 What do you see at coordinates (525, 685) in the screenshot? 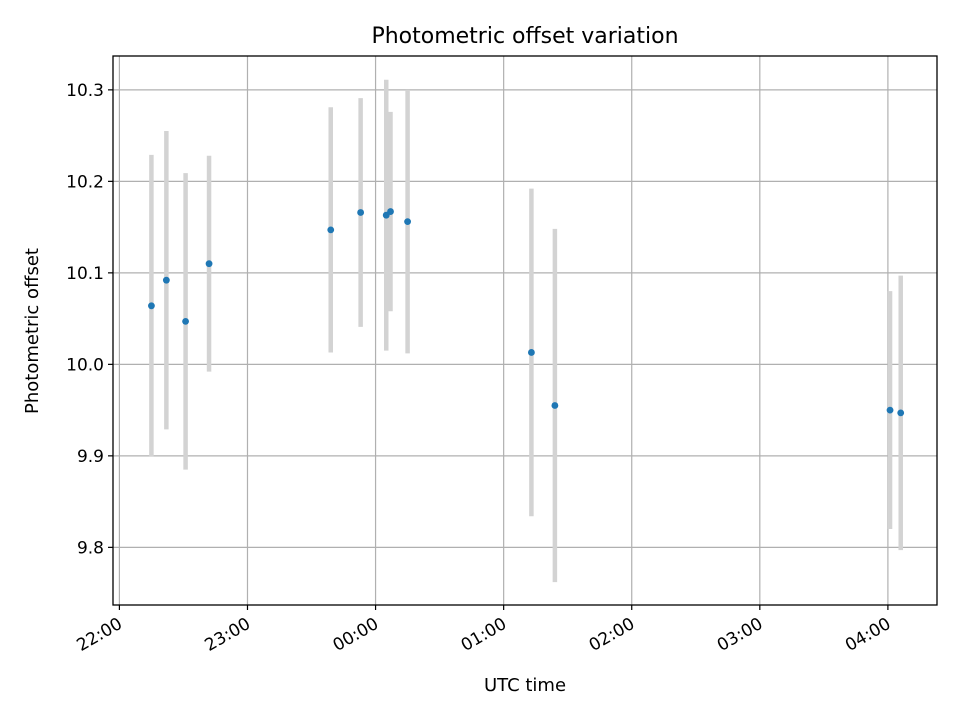
I see `x-axis-label: UTC time` at bounding box center [525, 685].